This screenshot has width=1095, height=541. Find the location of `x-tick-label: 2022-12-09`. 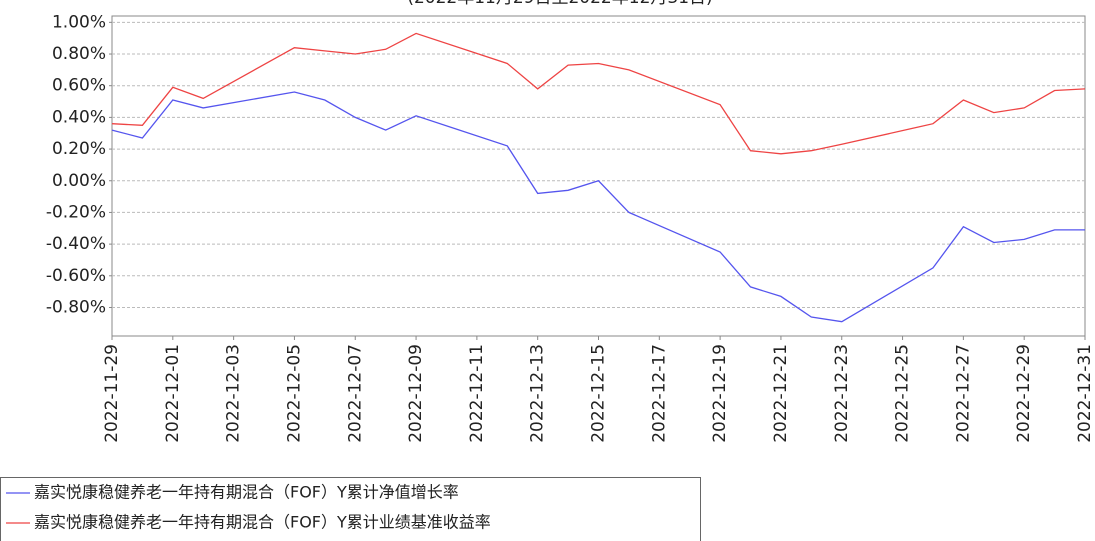

x-tick-label: 2022-12-09 is located at coordinates (416, 393).